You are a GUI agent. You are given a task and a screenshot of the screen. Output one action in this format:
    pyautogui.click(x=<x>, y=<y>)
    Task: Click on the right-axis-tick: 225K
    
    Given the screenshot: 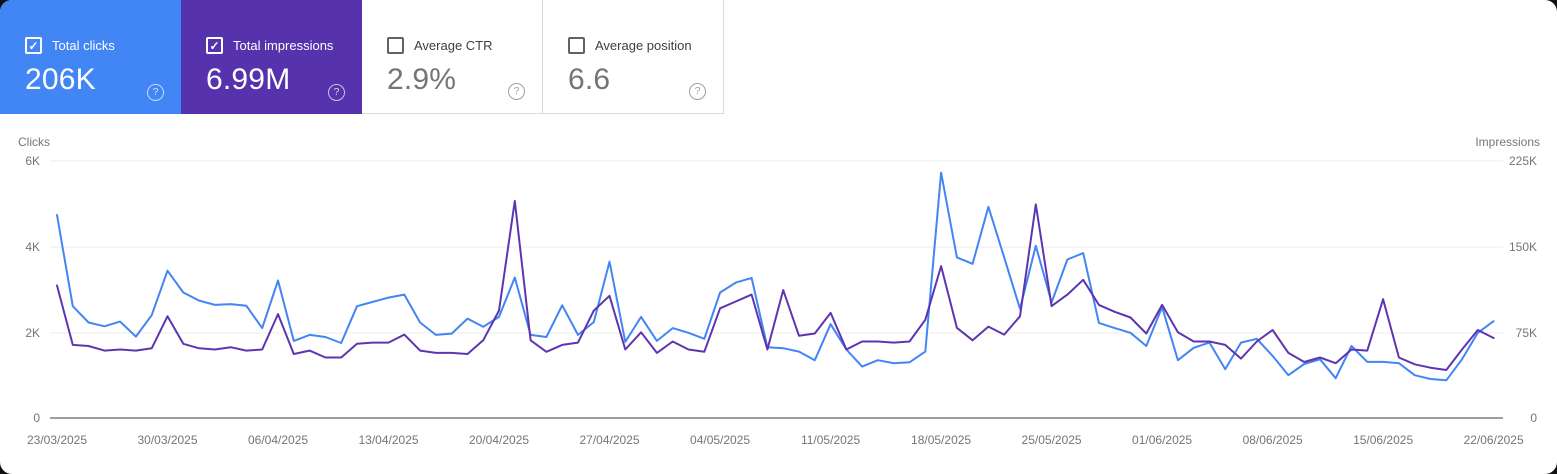 What is the action you would take?
    pyautogui.click(x=1523, y=161)
    